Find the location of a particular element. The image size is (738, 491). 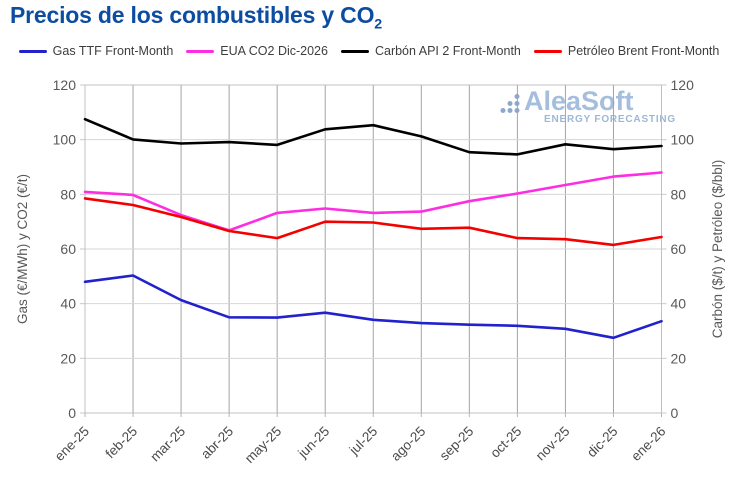

series-line-carb-n-api-2-front-month is located at coordinates (373, 136).